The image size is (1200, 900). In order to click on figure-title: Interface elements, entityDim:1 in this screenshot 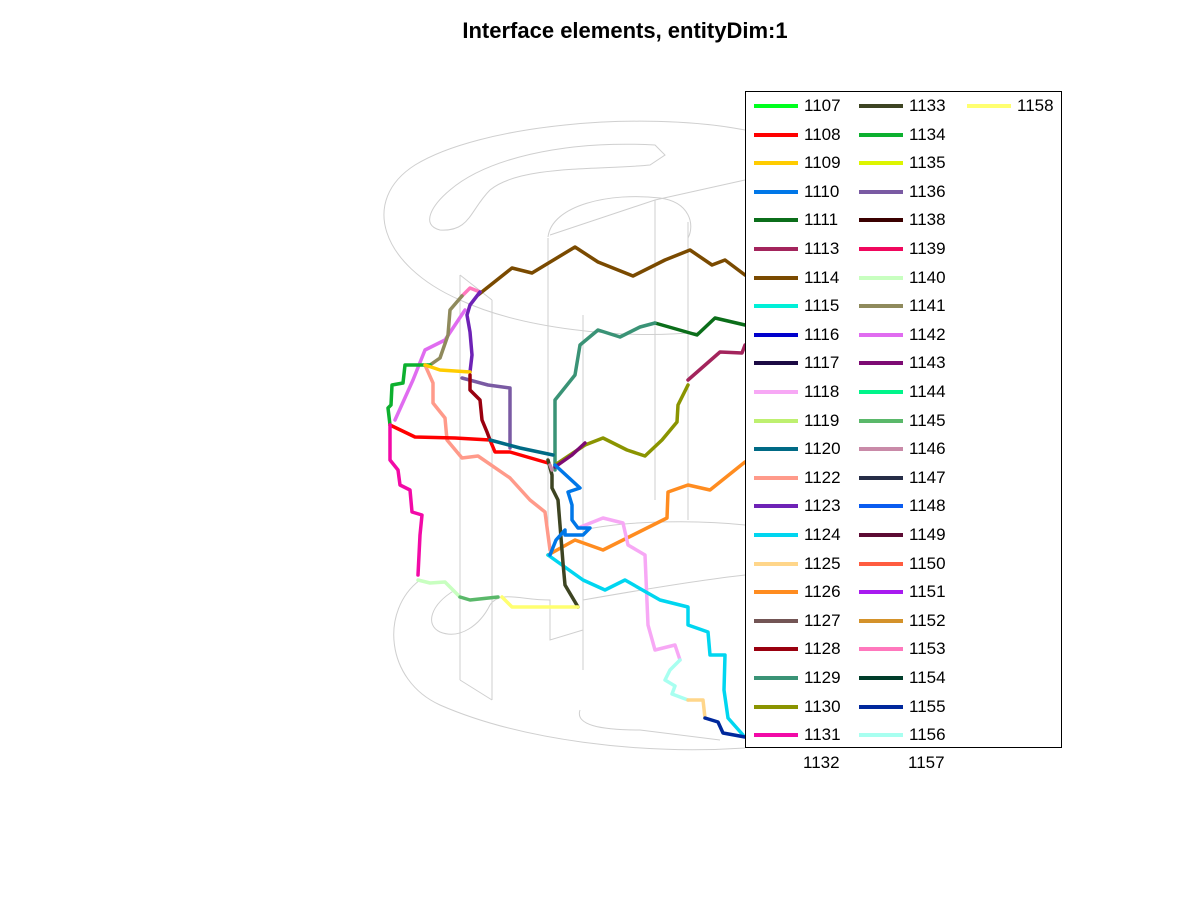, I will do `click(625, 30)`.